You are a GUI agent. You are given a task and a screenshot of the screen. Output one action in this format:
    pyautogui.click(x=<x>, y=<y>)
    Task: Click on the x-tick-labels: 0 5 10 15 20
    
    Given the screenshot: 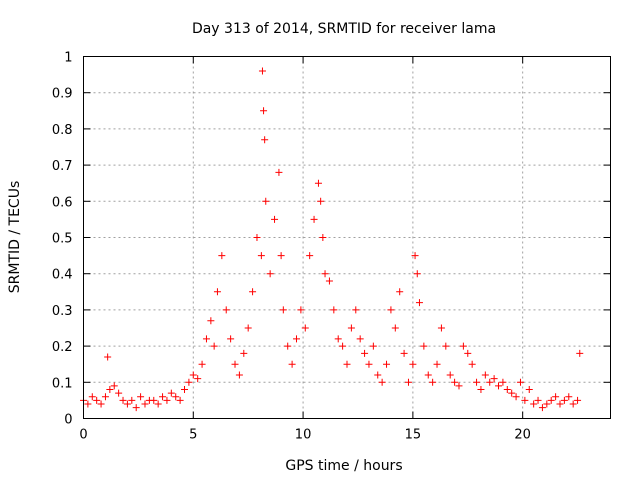 What is the action you would take?
    pyautogui.click(x=305, y=435)
    